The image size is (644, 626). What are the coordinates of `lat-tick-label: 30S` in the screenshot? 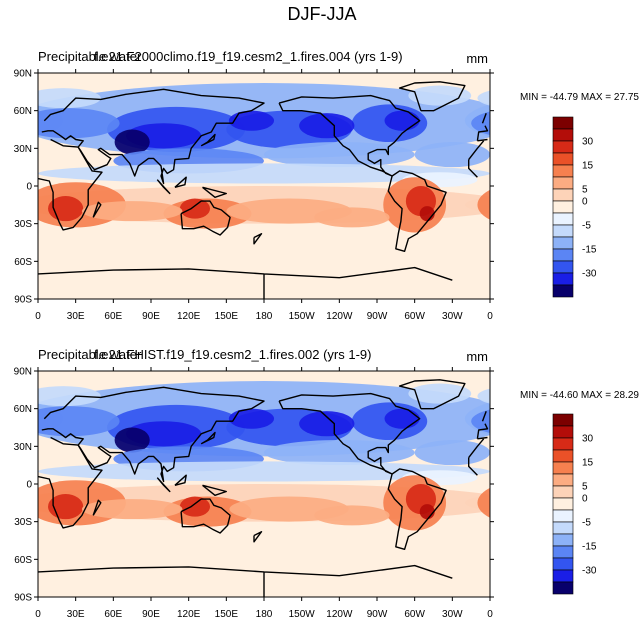 It's located at (23, 522).